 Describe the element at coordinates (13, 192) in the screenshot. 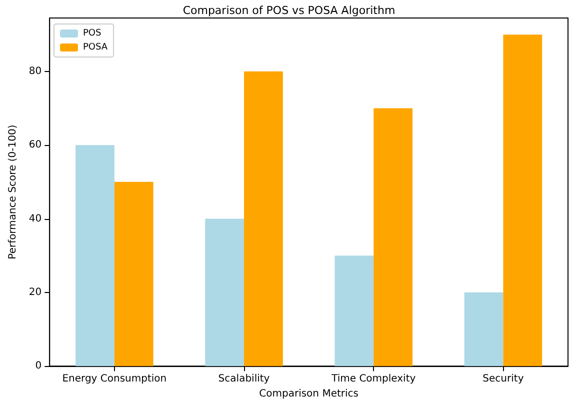

I see `y-axis-title: Performance Score (0-100)` at that location.